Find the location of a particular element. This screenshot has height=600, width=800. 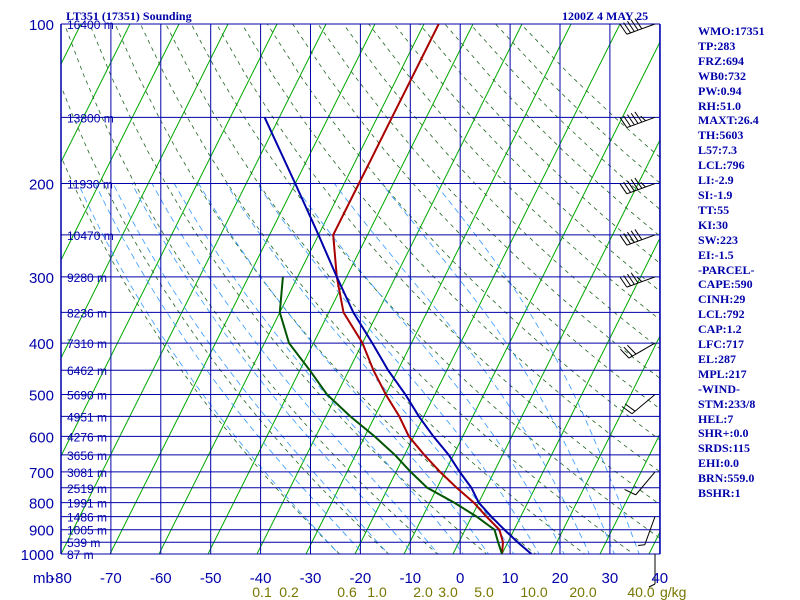

temperature-tick-label: -80 is located at coordinates (61, 578).